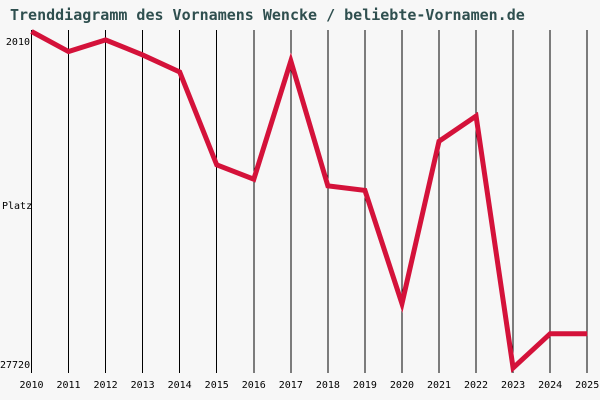 Image resolution: width=600 pixels, height=400 pixels. What do you see at coordinates (216, 385) in the screenshot?
I see `x-tick-label: 2015` at bounding box center [216, 385].